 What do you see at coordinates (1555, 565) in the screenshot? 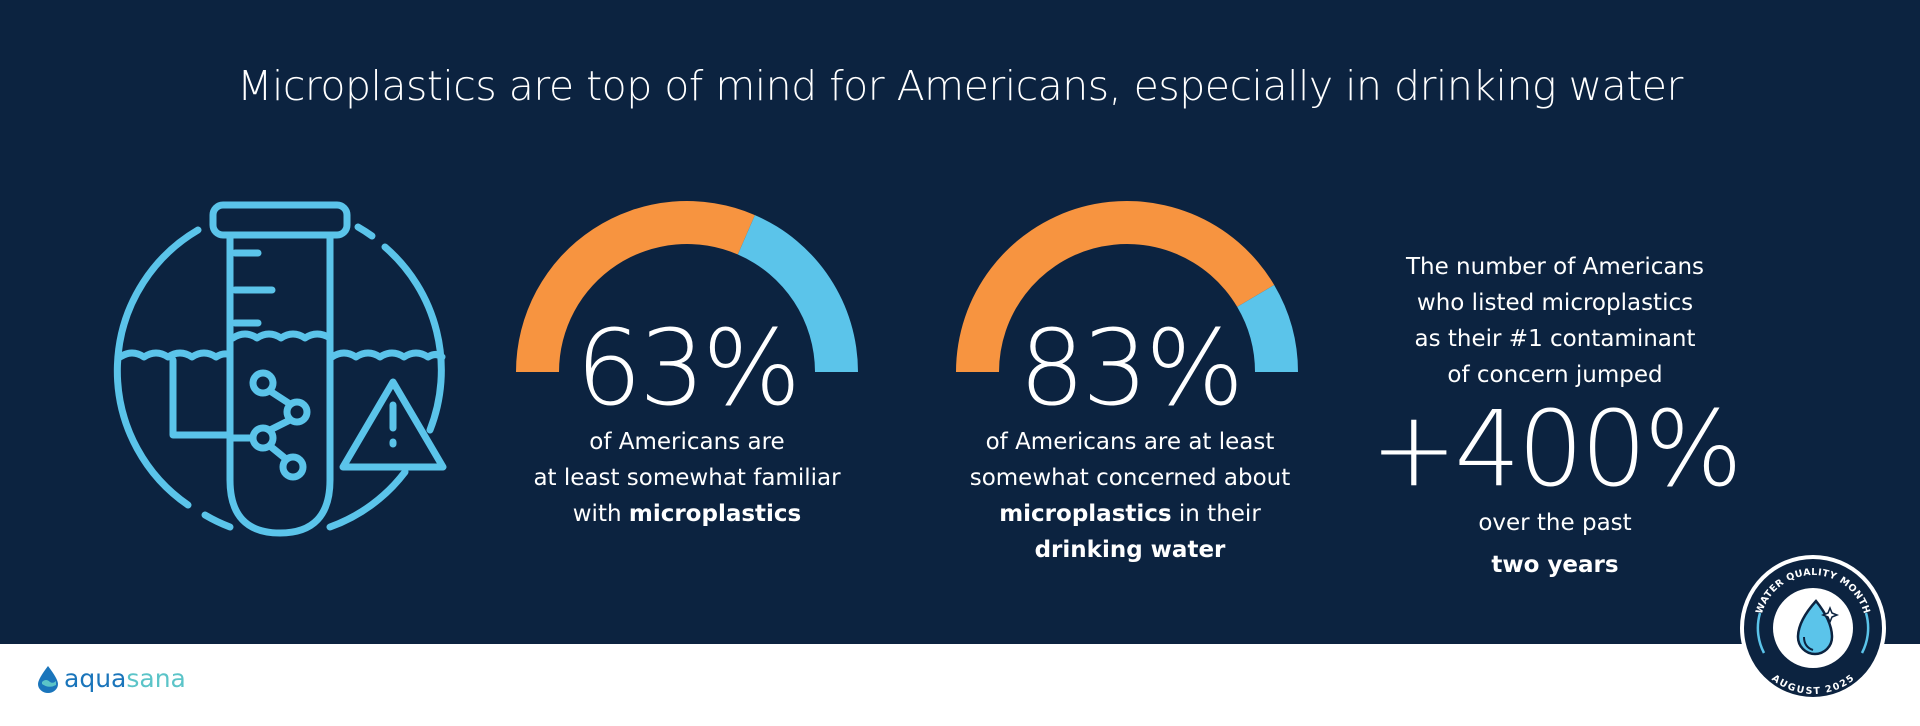
I see `caption-bold: two years` at bounding box center [1555, 565].